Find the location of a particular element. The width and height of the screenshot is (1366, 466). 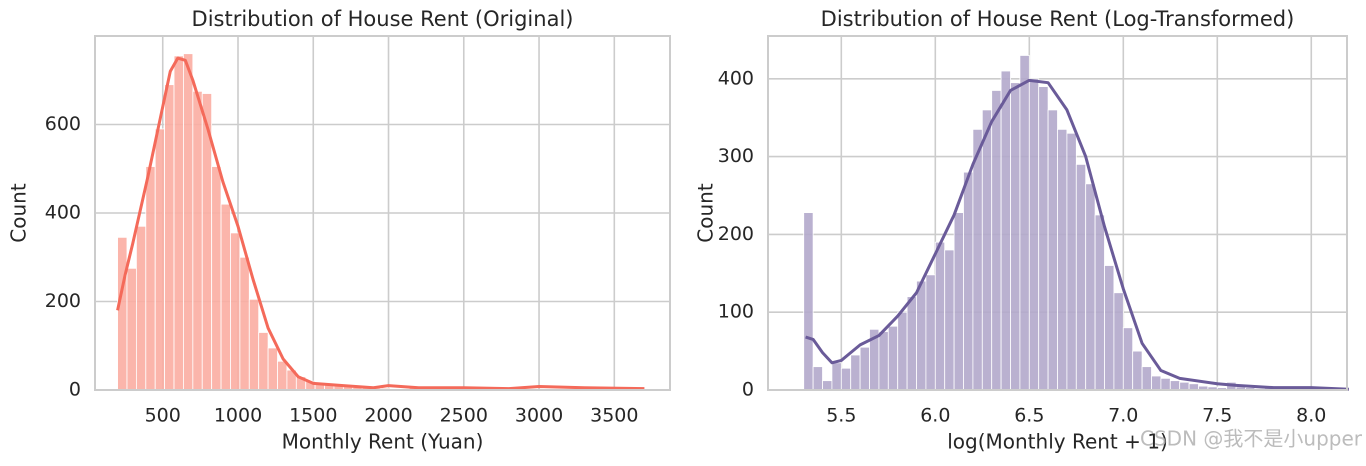

x-tick-label: 2000 is located at coordinates (388, 416).